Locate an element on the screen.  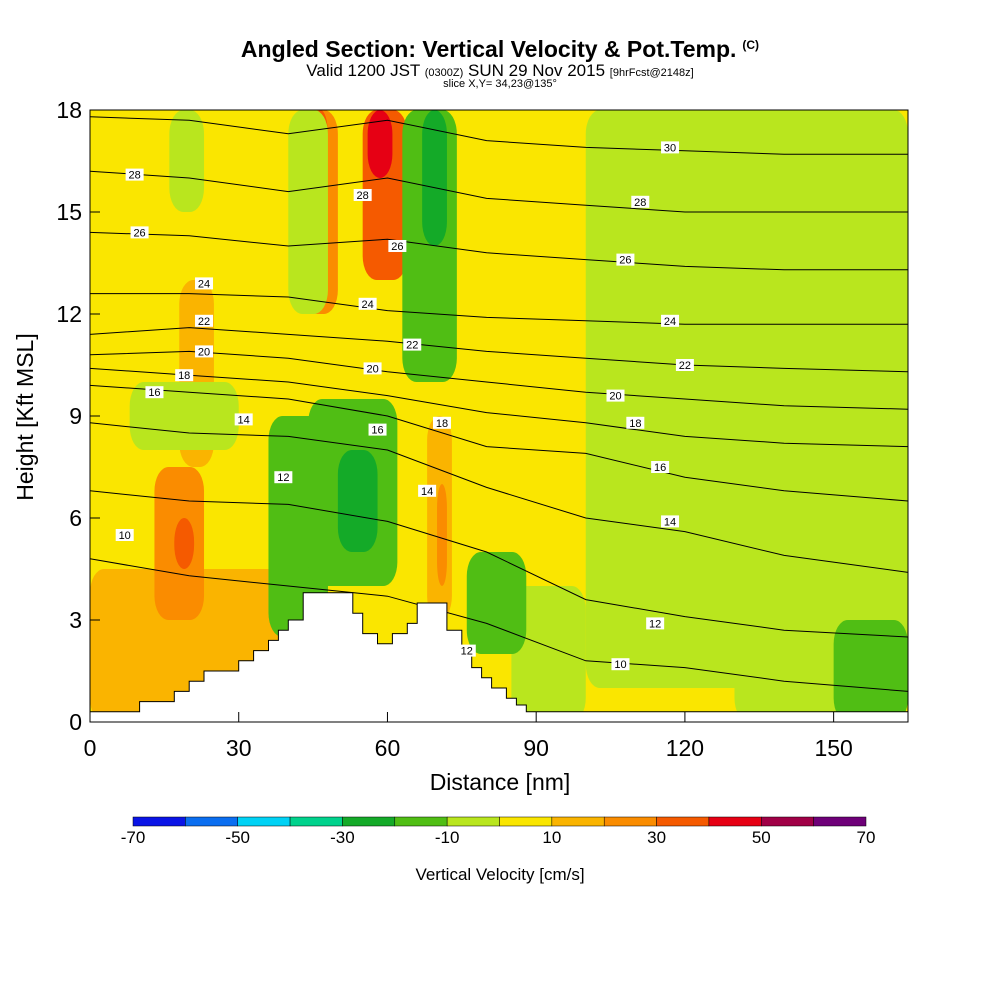
isentrope-label: 20 is located at coordinates (615, 396).